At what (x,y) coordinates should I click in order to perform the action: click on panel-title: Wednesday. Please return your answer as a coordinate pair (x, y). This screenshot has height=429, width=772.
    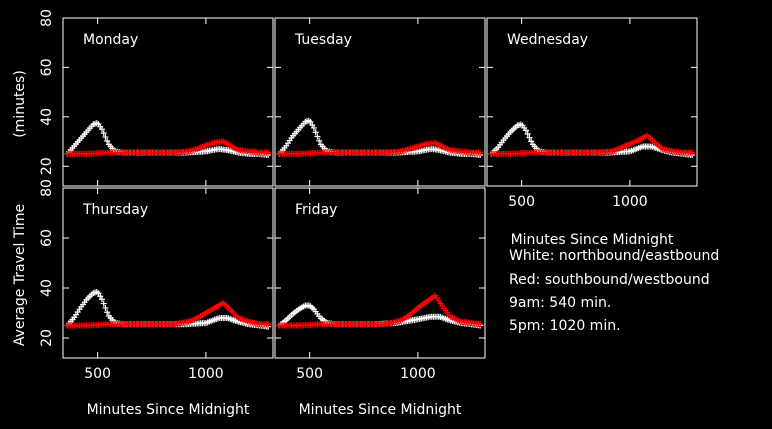
    Looking at the image, I should click on (547, 40).